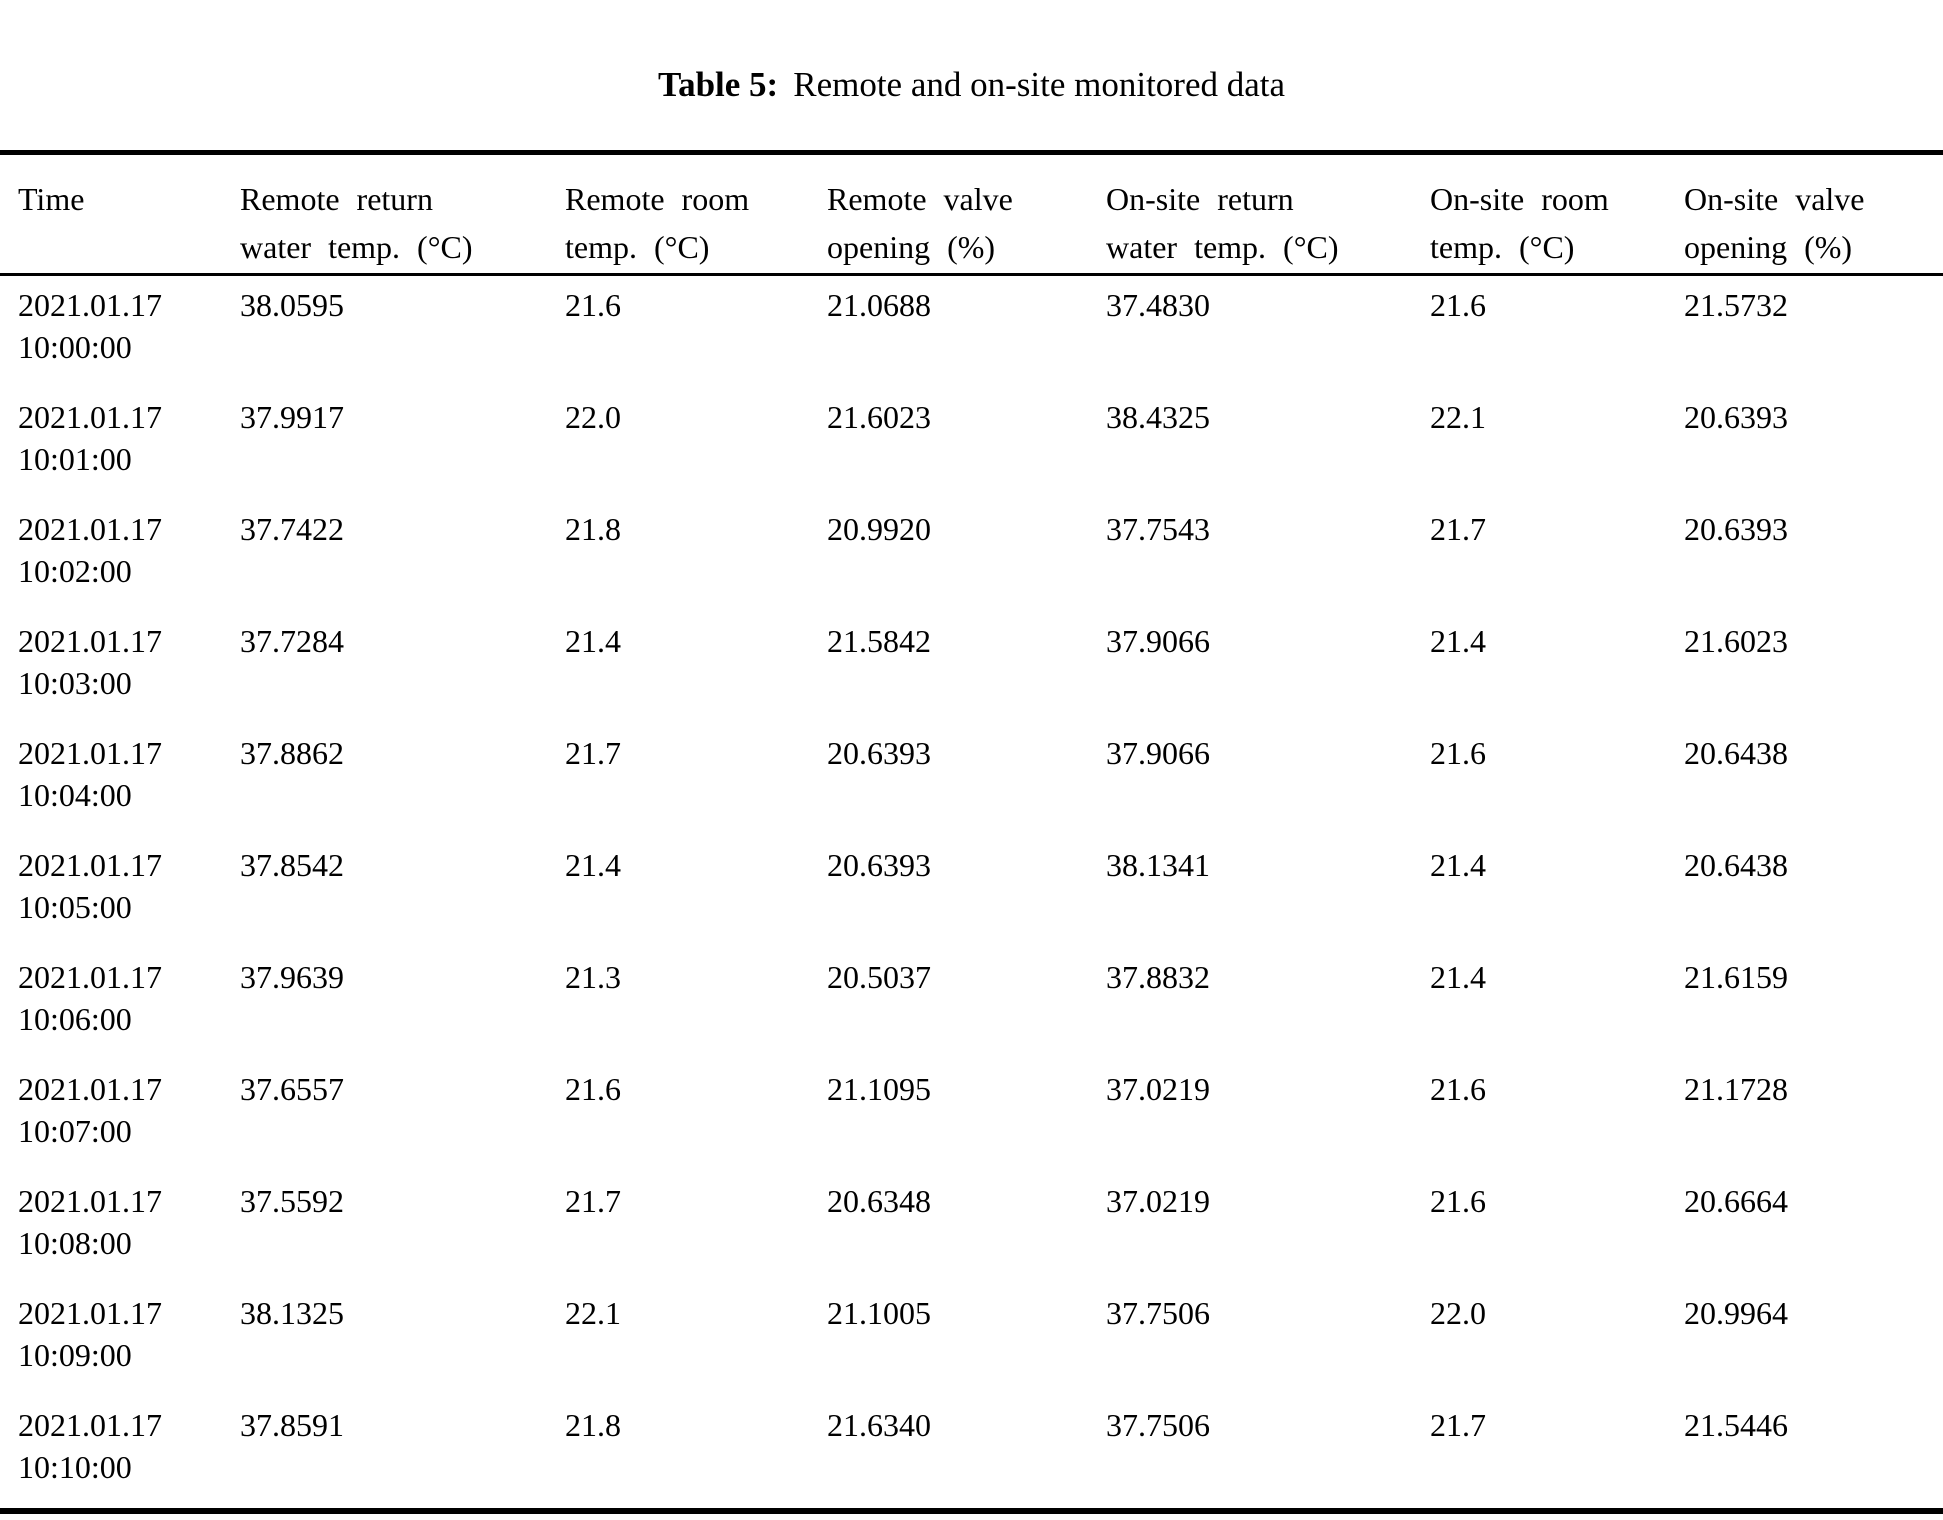  I want to click on cell-remote-return-water-temp: 37.8591, so click(292, 1425).